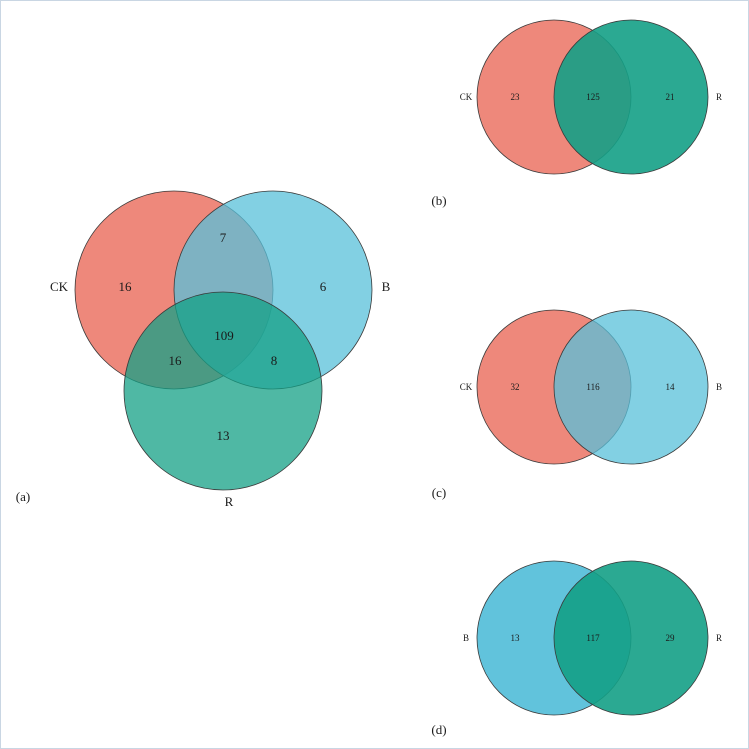 The image size is (749, 749). Describe the element at coordinates (229, 501) in the screenshot. I see `set-label-r: R` at that location.